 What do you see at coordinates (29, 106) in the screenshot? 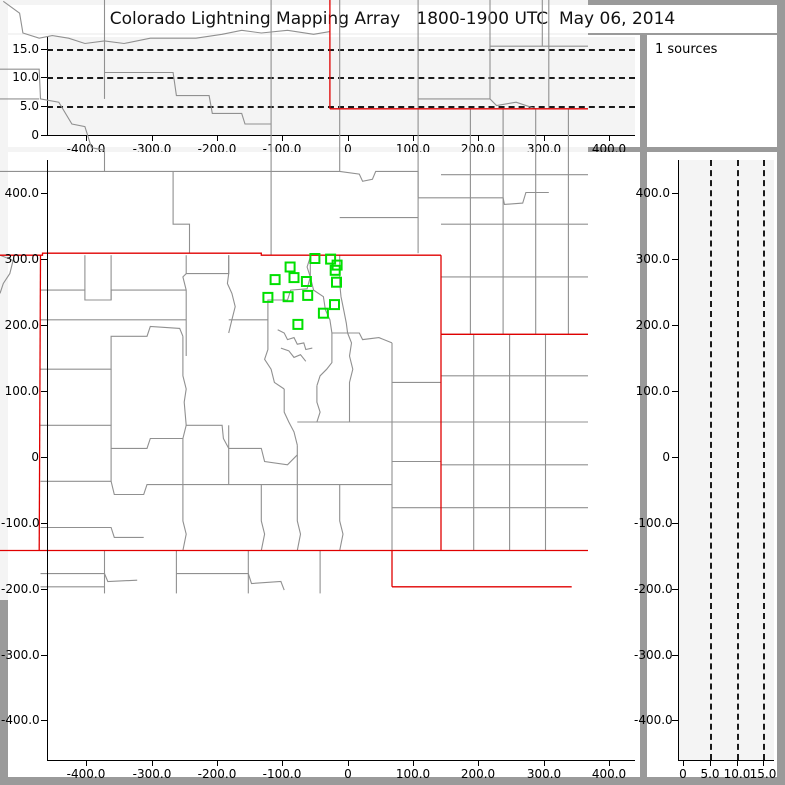
I see `time-altitude-y-label: 5.0` at bounding box center [29, 106].